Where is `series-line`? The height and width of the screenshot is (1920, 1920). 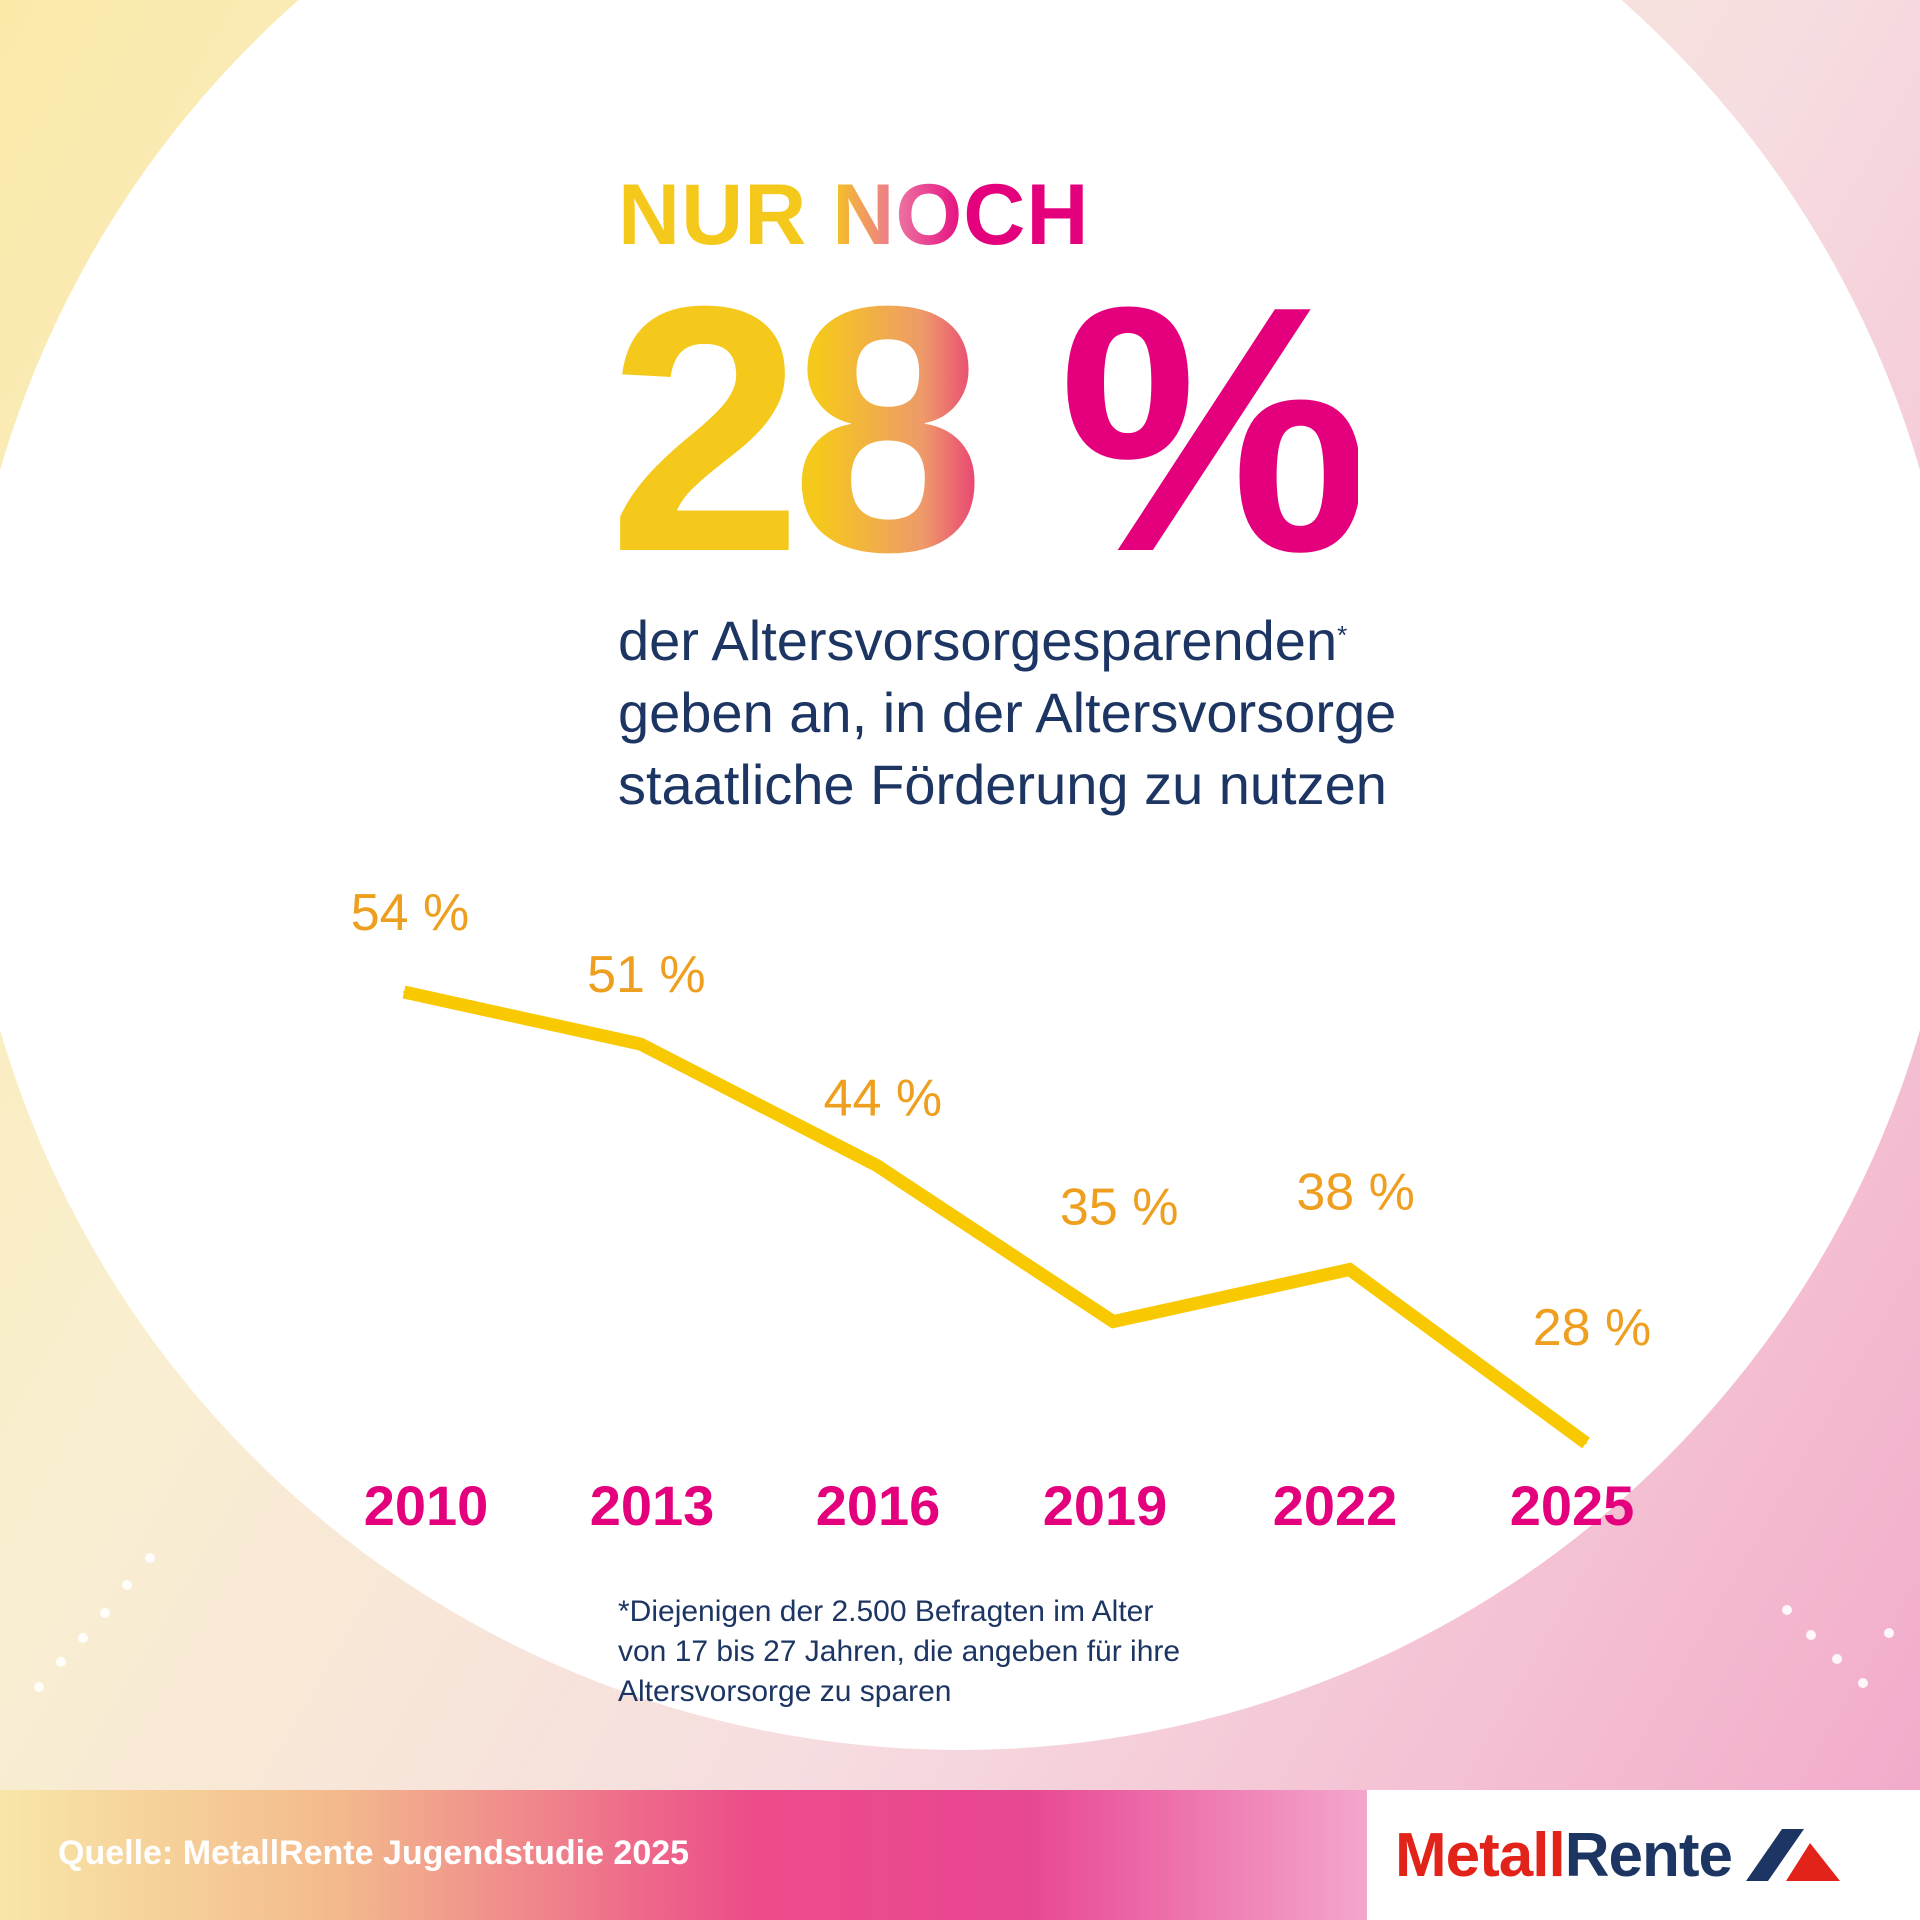 series-line is located at coordinates (996, 1217).